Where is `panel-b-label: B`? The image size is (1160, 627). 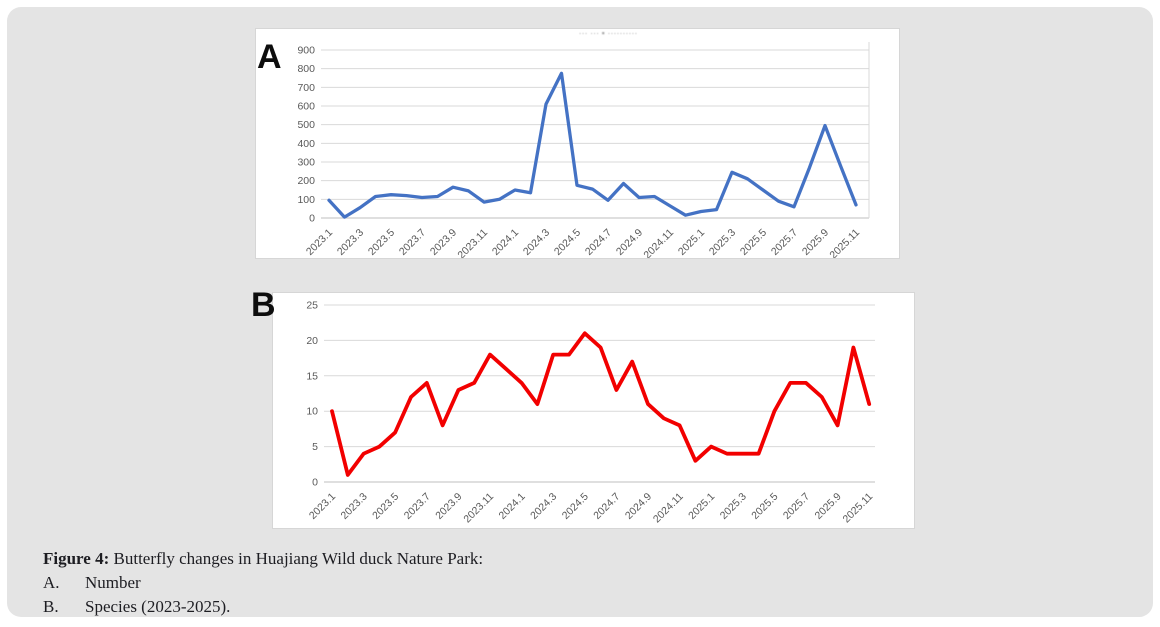 panel-b-label: B is located at coordinates (263, 305).